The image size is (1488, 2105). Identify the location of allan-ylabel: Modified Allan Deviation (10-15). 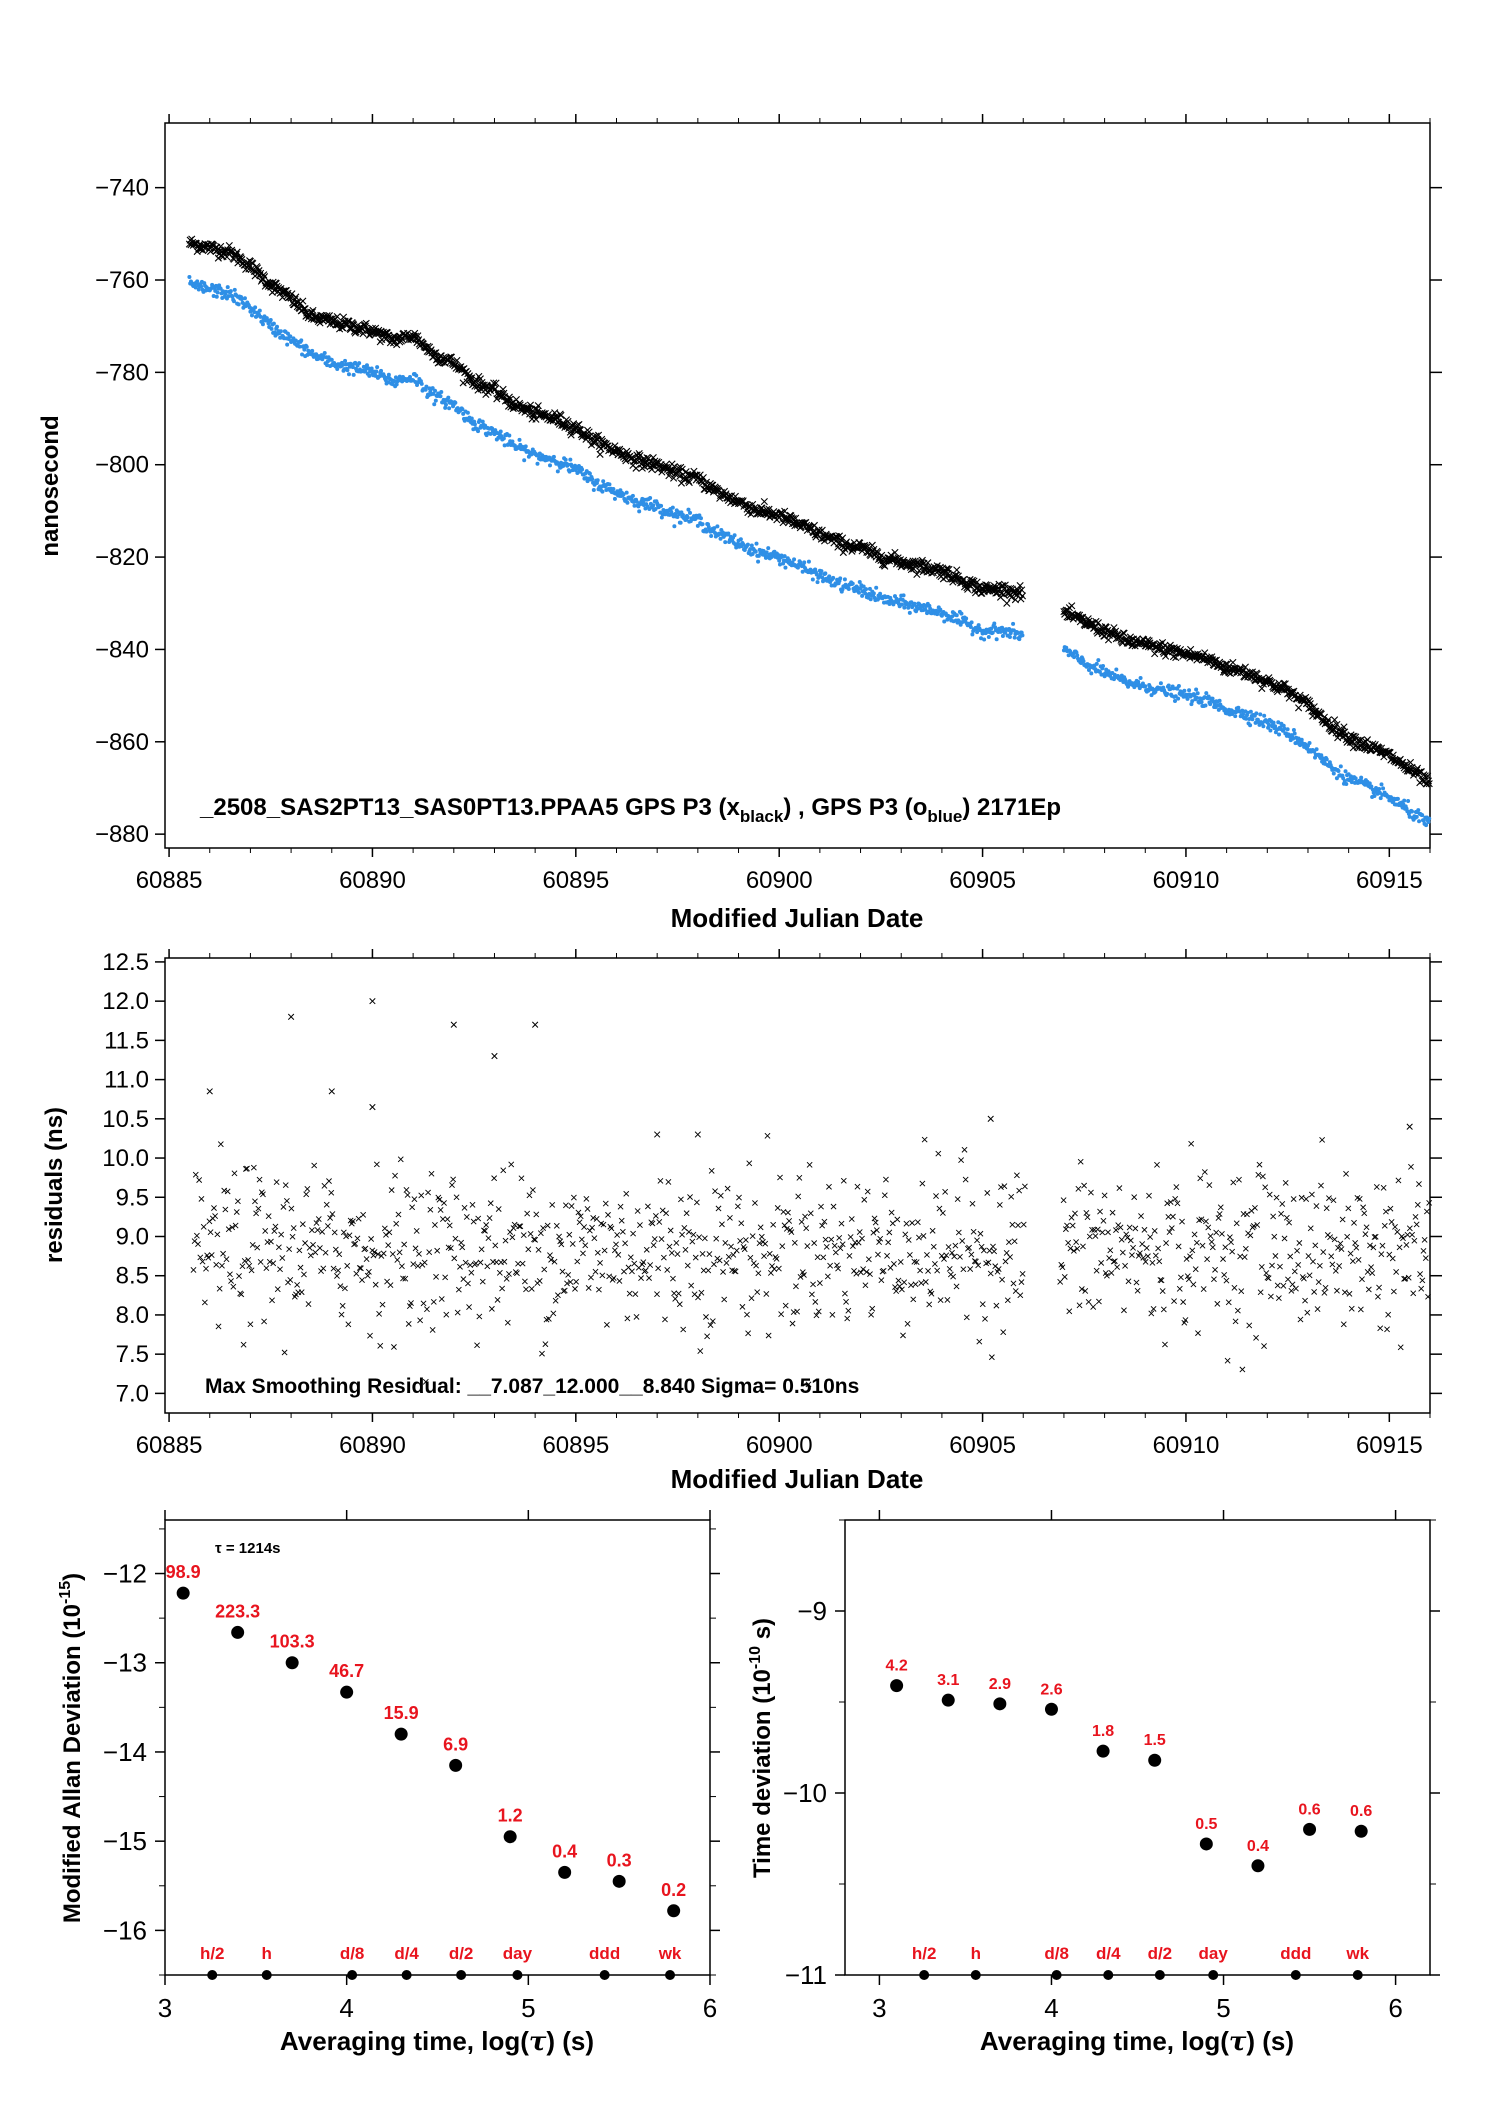
(71, 1748).